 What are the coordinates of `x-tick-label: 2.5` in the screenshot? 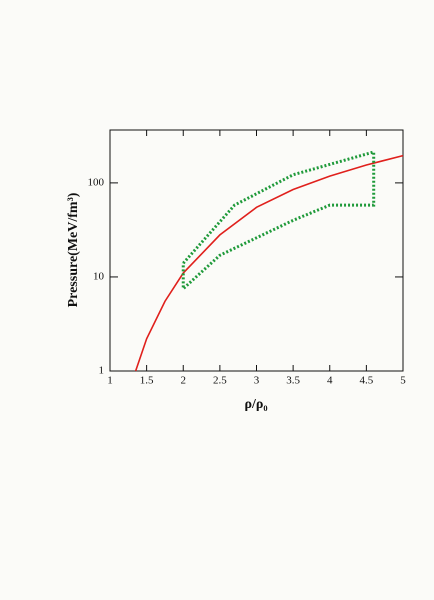 It's located at (220, 381).